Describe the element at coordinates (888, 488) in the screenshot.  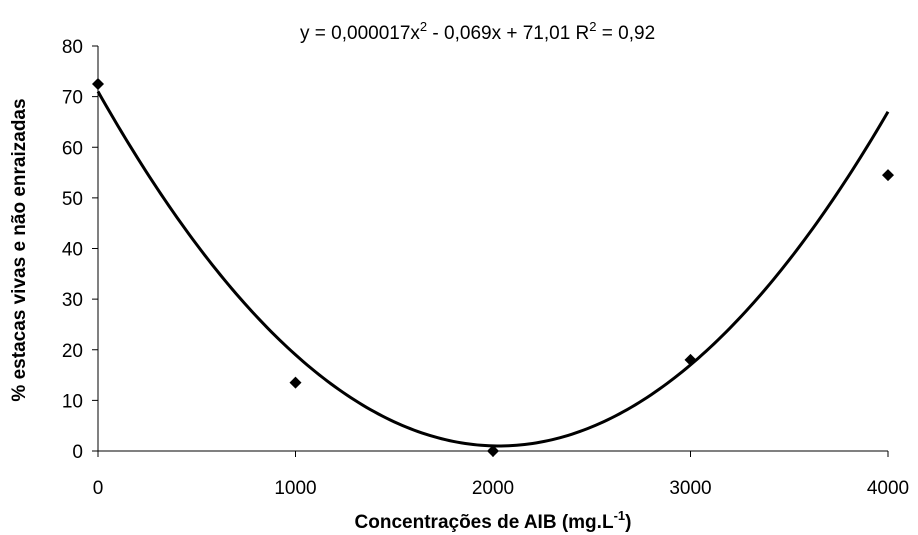
I see `x-tick-label: 4000` at that location.